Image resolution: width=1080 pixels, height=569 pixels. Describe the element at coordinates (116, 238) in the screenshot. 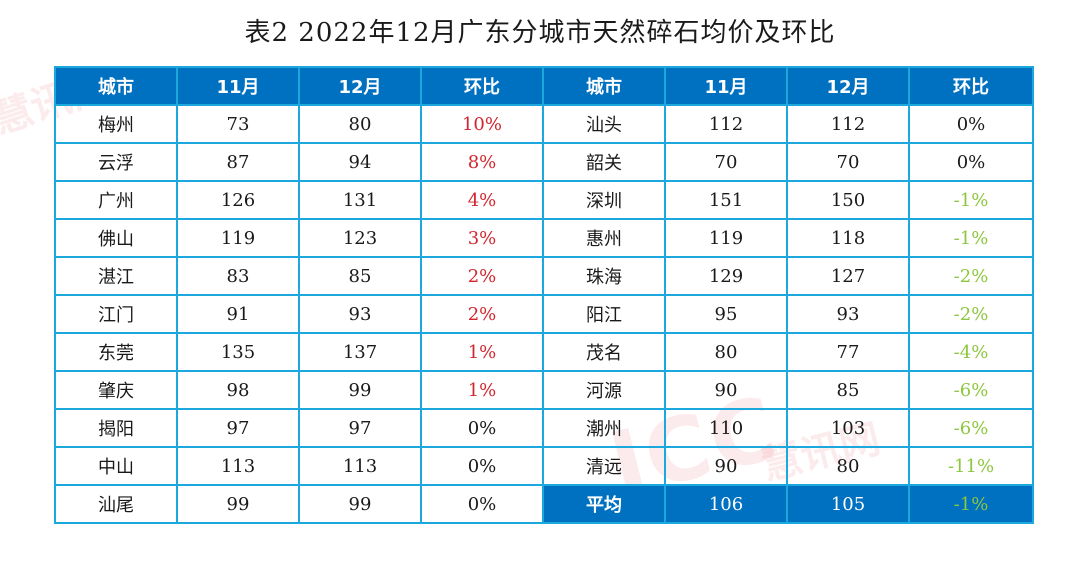

I see `city-cell: 佛山` at that location.